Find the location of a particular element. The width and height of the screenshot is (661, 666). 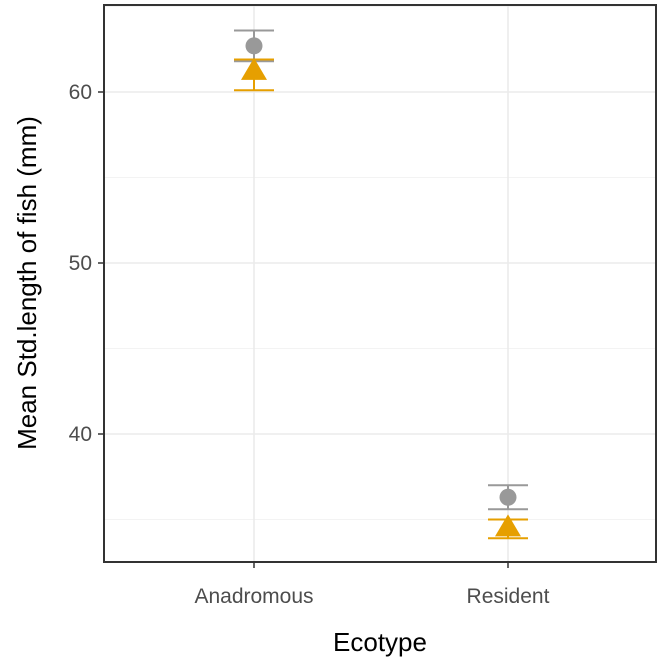

y-axis: 40 50 60 is located at coordinates (86, 263).